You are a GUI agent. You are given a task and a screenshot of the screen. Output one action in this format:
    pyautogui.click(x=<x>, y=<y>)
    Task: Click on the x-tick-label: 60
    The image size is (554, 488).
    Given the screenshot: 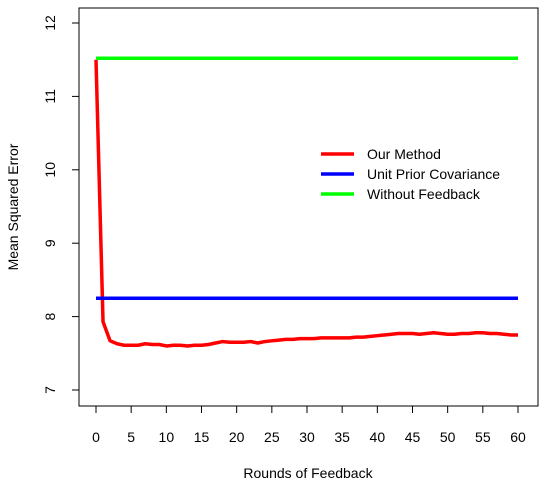 What is the action you would take?
    pyautogui.click(x=518, y=437)
    